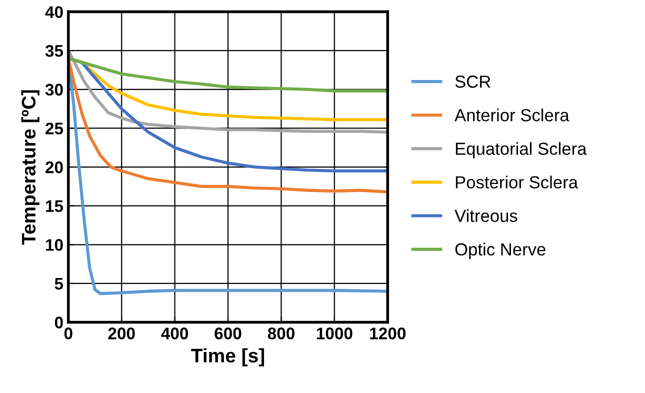  Describe the element at coordinates (54, 12) in the screenshot. I see `y-tick-label: 40` at that location.